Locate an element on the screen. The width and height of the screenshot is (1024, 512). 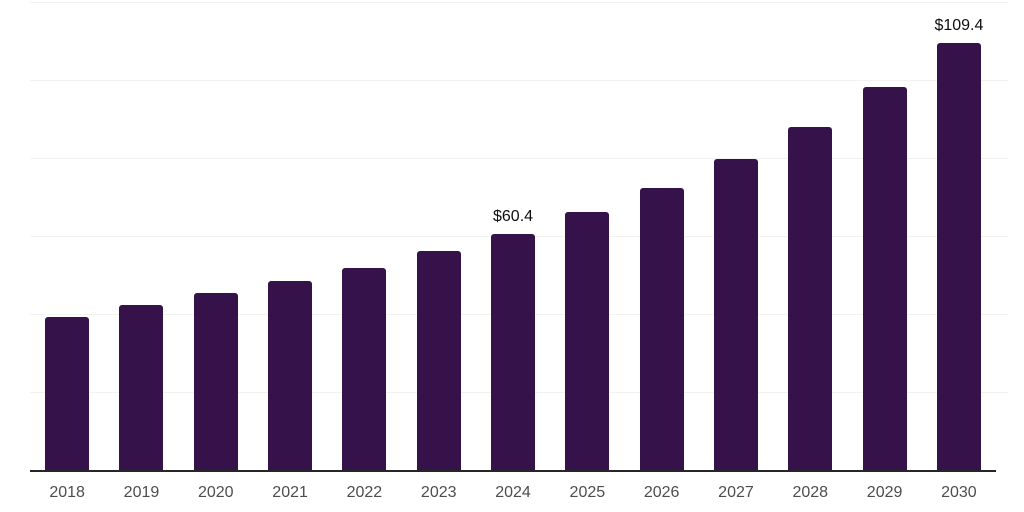
bar-slot-2024: $60.4 is located at coordinates (513, 235).